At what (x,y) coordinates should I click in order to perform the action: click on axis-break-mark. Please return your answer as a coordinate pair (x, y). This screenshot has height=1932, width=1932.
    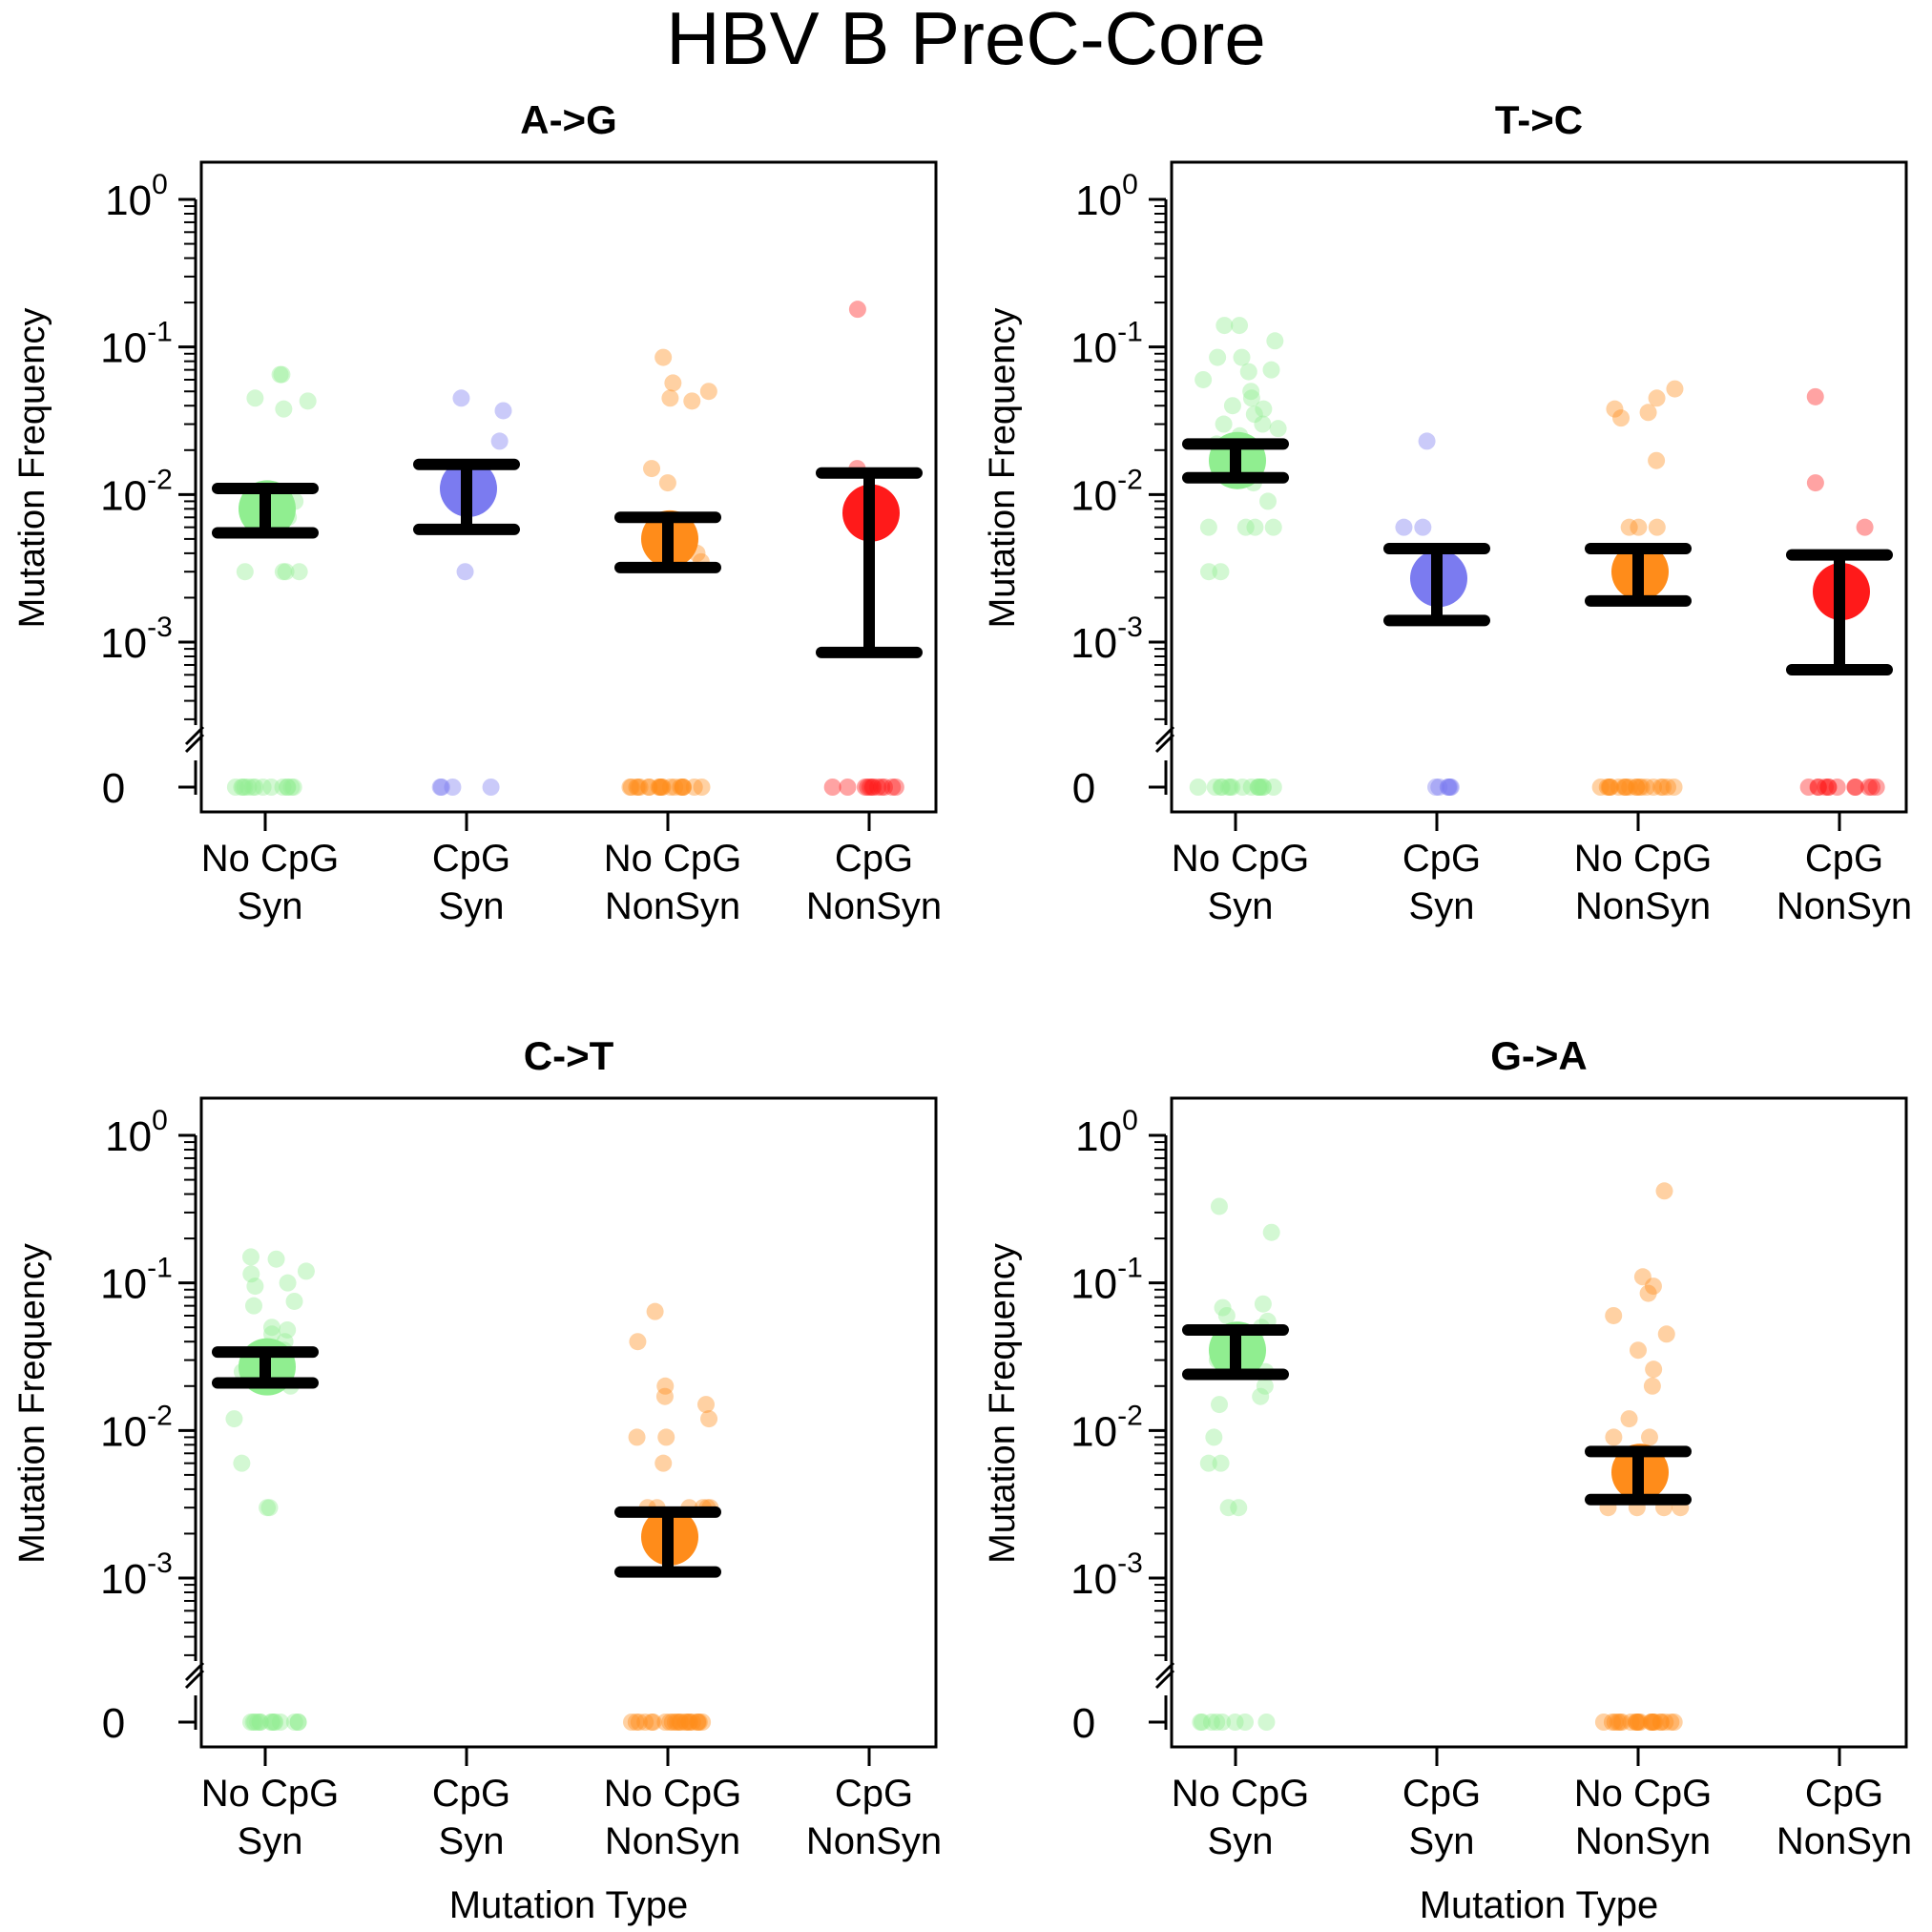
    Looking at the image, I should click on (1164, 735).